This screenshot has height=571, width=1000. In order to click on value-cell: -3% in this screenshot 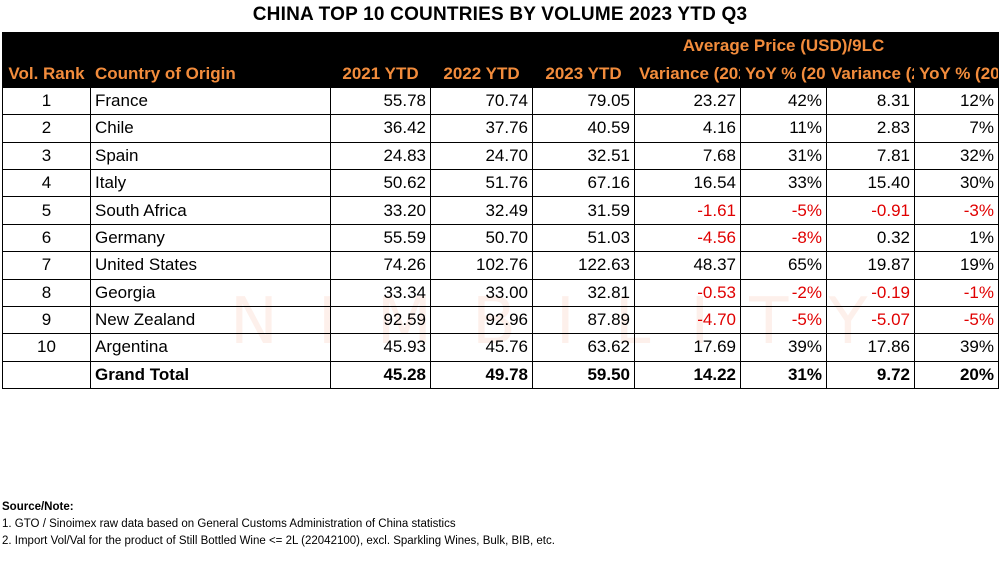, I will do `click(956, 210)`.